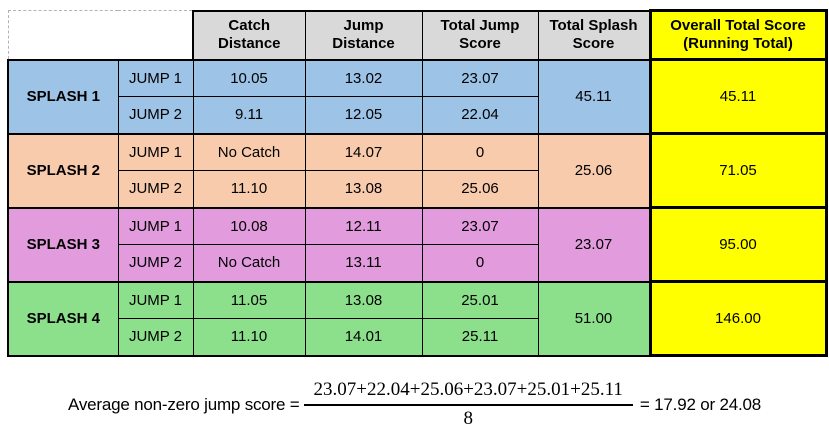 This screenshot has width=829, height=436. I want to click on header-catch-distance: Catch Distance, so click(249, 35).